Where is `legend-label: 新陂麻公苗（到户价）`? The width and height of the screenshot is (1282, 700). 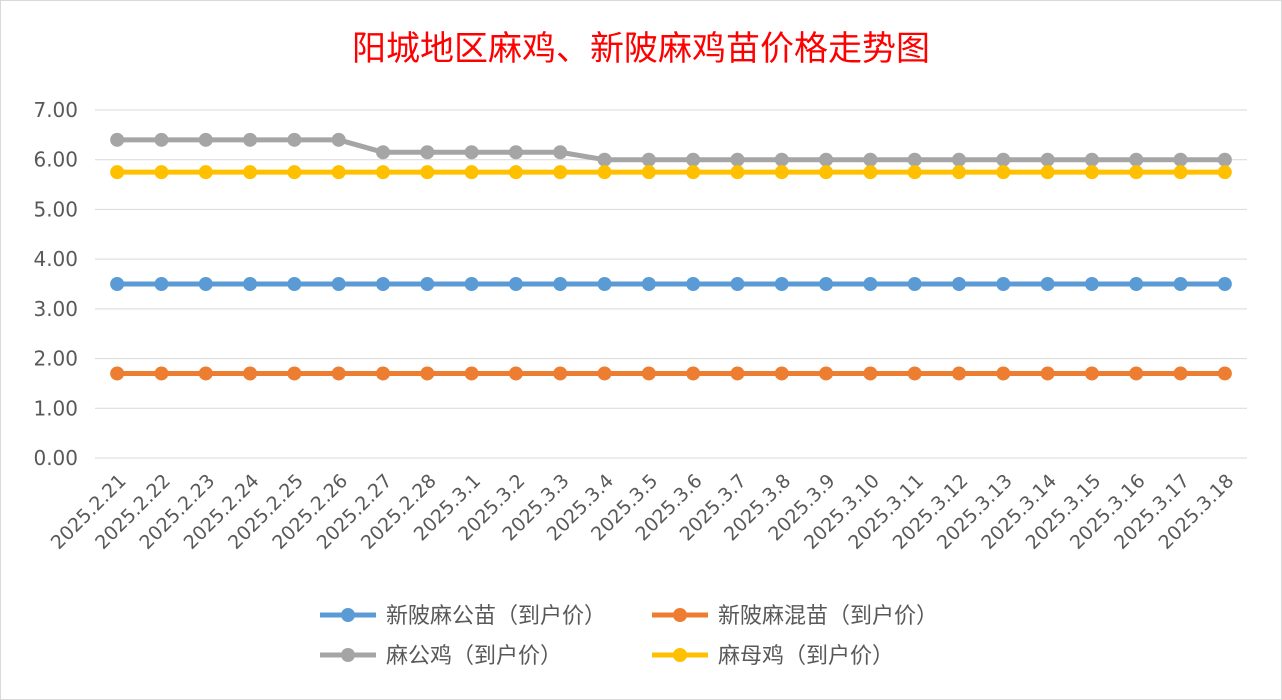
legend-label: 新陂麻公苗（到户价） is located at coordinates (496, 616).